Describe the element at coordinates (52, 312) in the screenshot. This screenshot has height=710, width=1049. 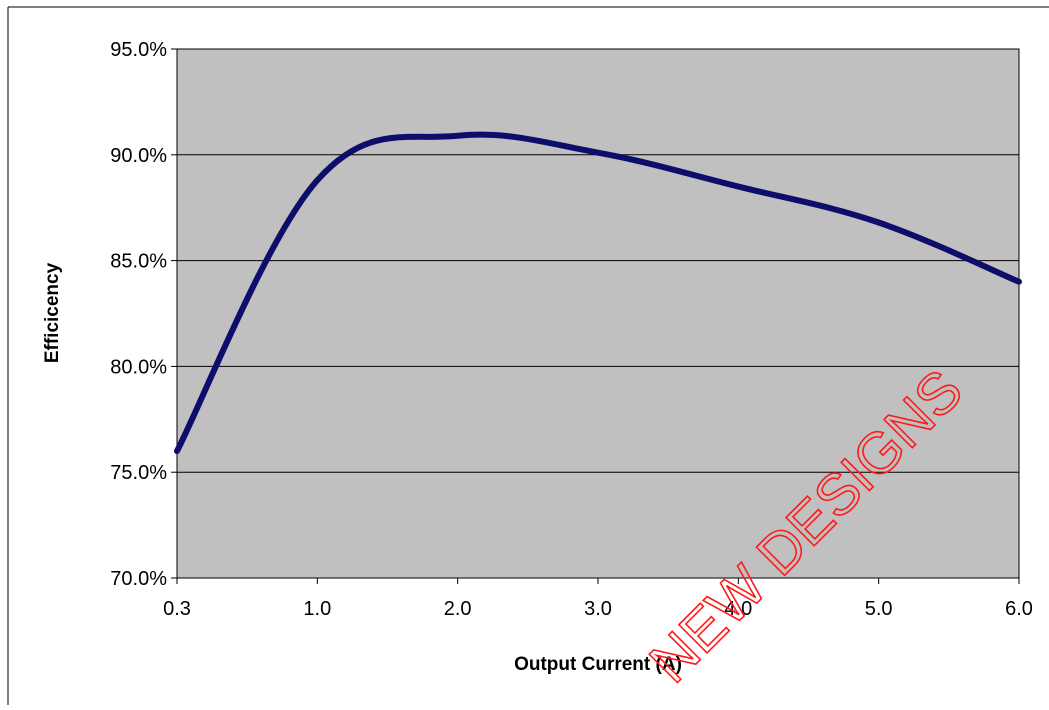
I see `y-axis-title: Efficicency` at that location.